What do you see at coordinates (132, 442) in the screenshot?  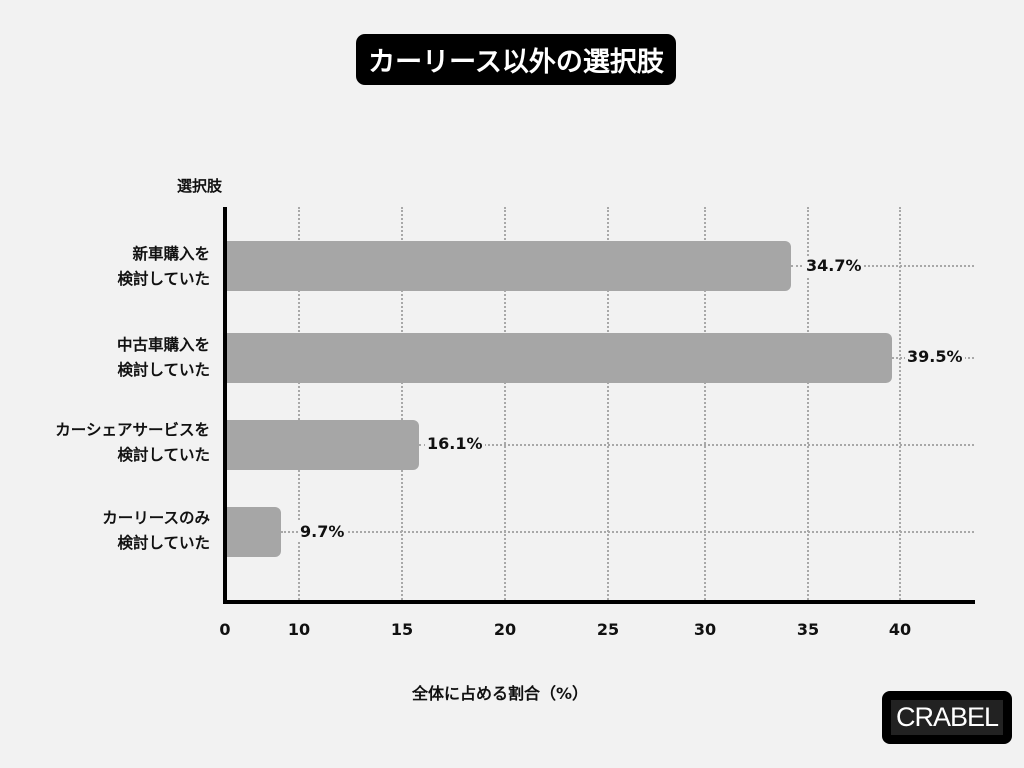 I see `category-label-car-share: カーシェアサービスを 検討していた` at bounding box center [132, 442].